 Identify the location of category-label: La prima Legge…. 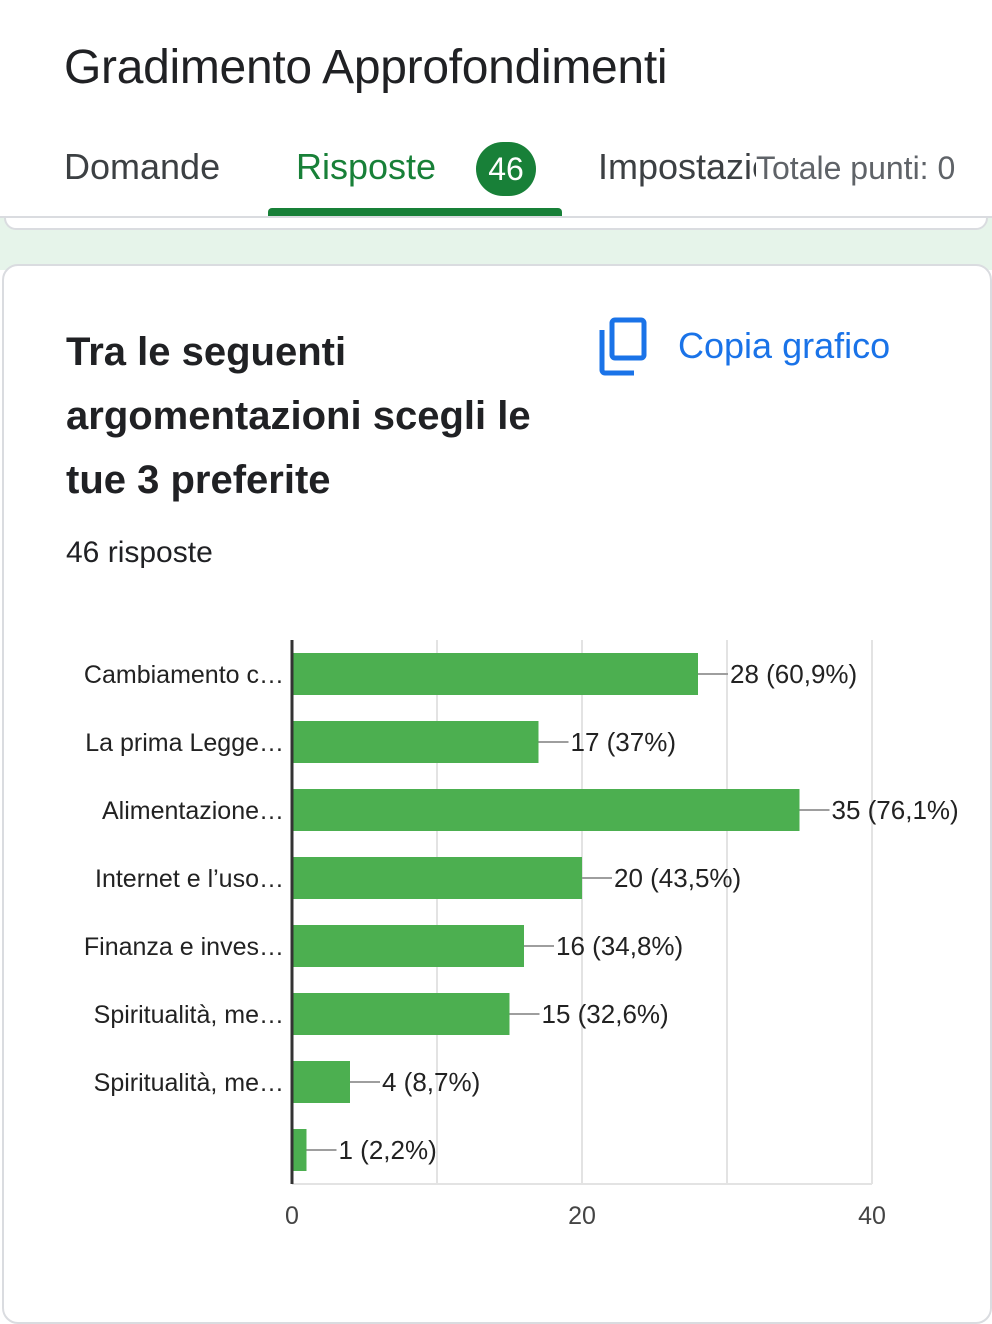
(184, 743).